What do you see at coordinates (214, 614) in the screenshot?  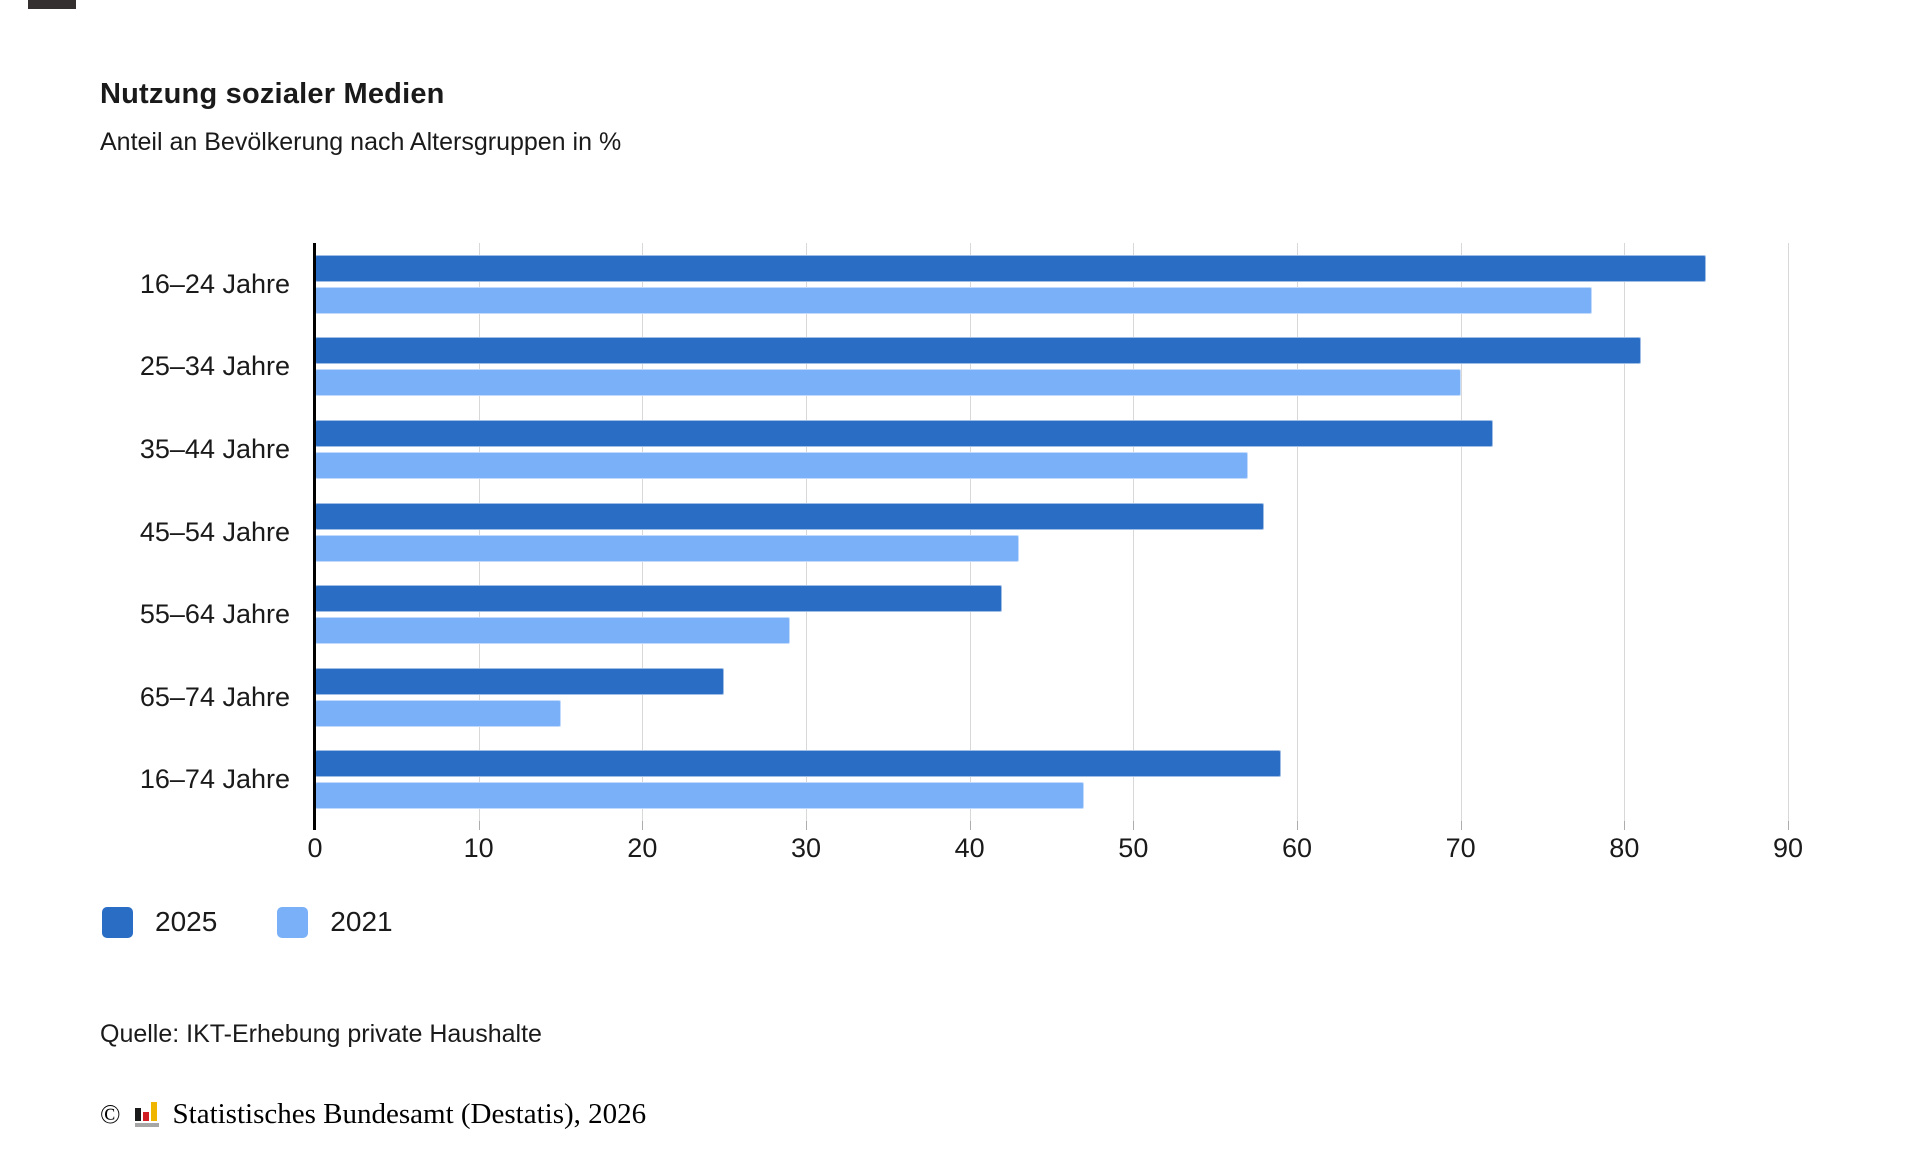 I see `category-label-5: 55–64 Jahre` at bounding box center [214, 614].